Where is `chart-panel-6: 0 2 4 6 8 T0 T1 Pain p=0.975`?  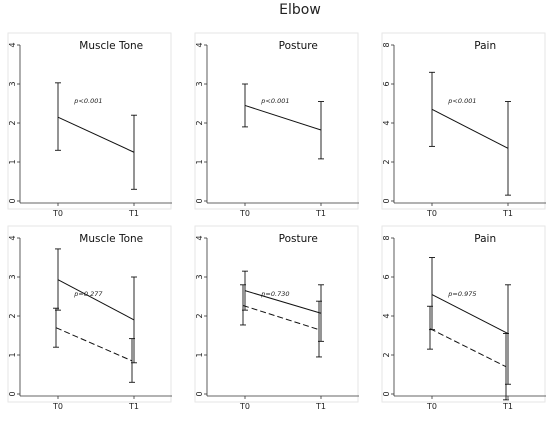 chart-panel-6: 0 2 4 6 8 T0 T1 Pain p=0.975 is located at coordinates (463, 318).